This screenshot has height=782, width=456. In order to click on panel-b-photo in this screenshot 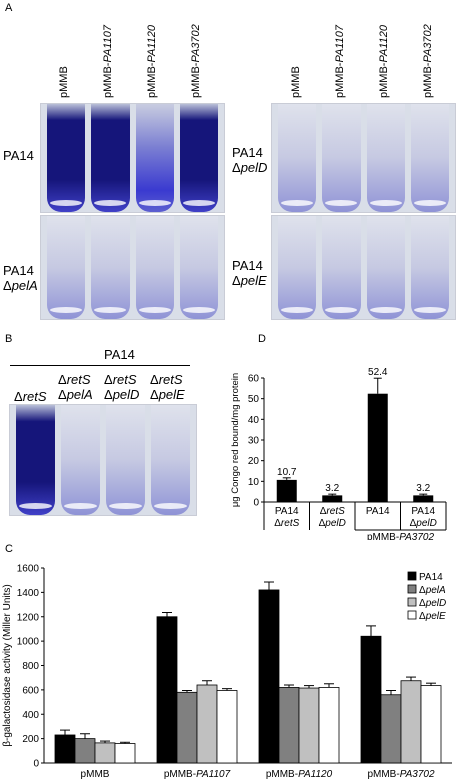, I will do `click(103, 460)`.